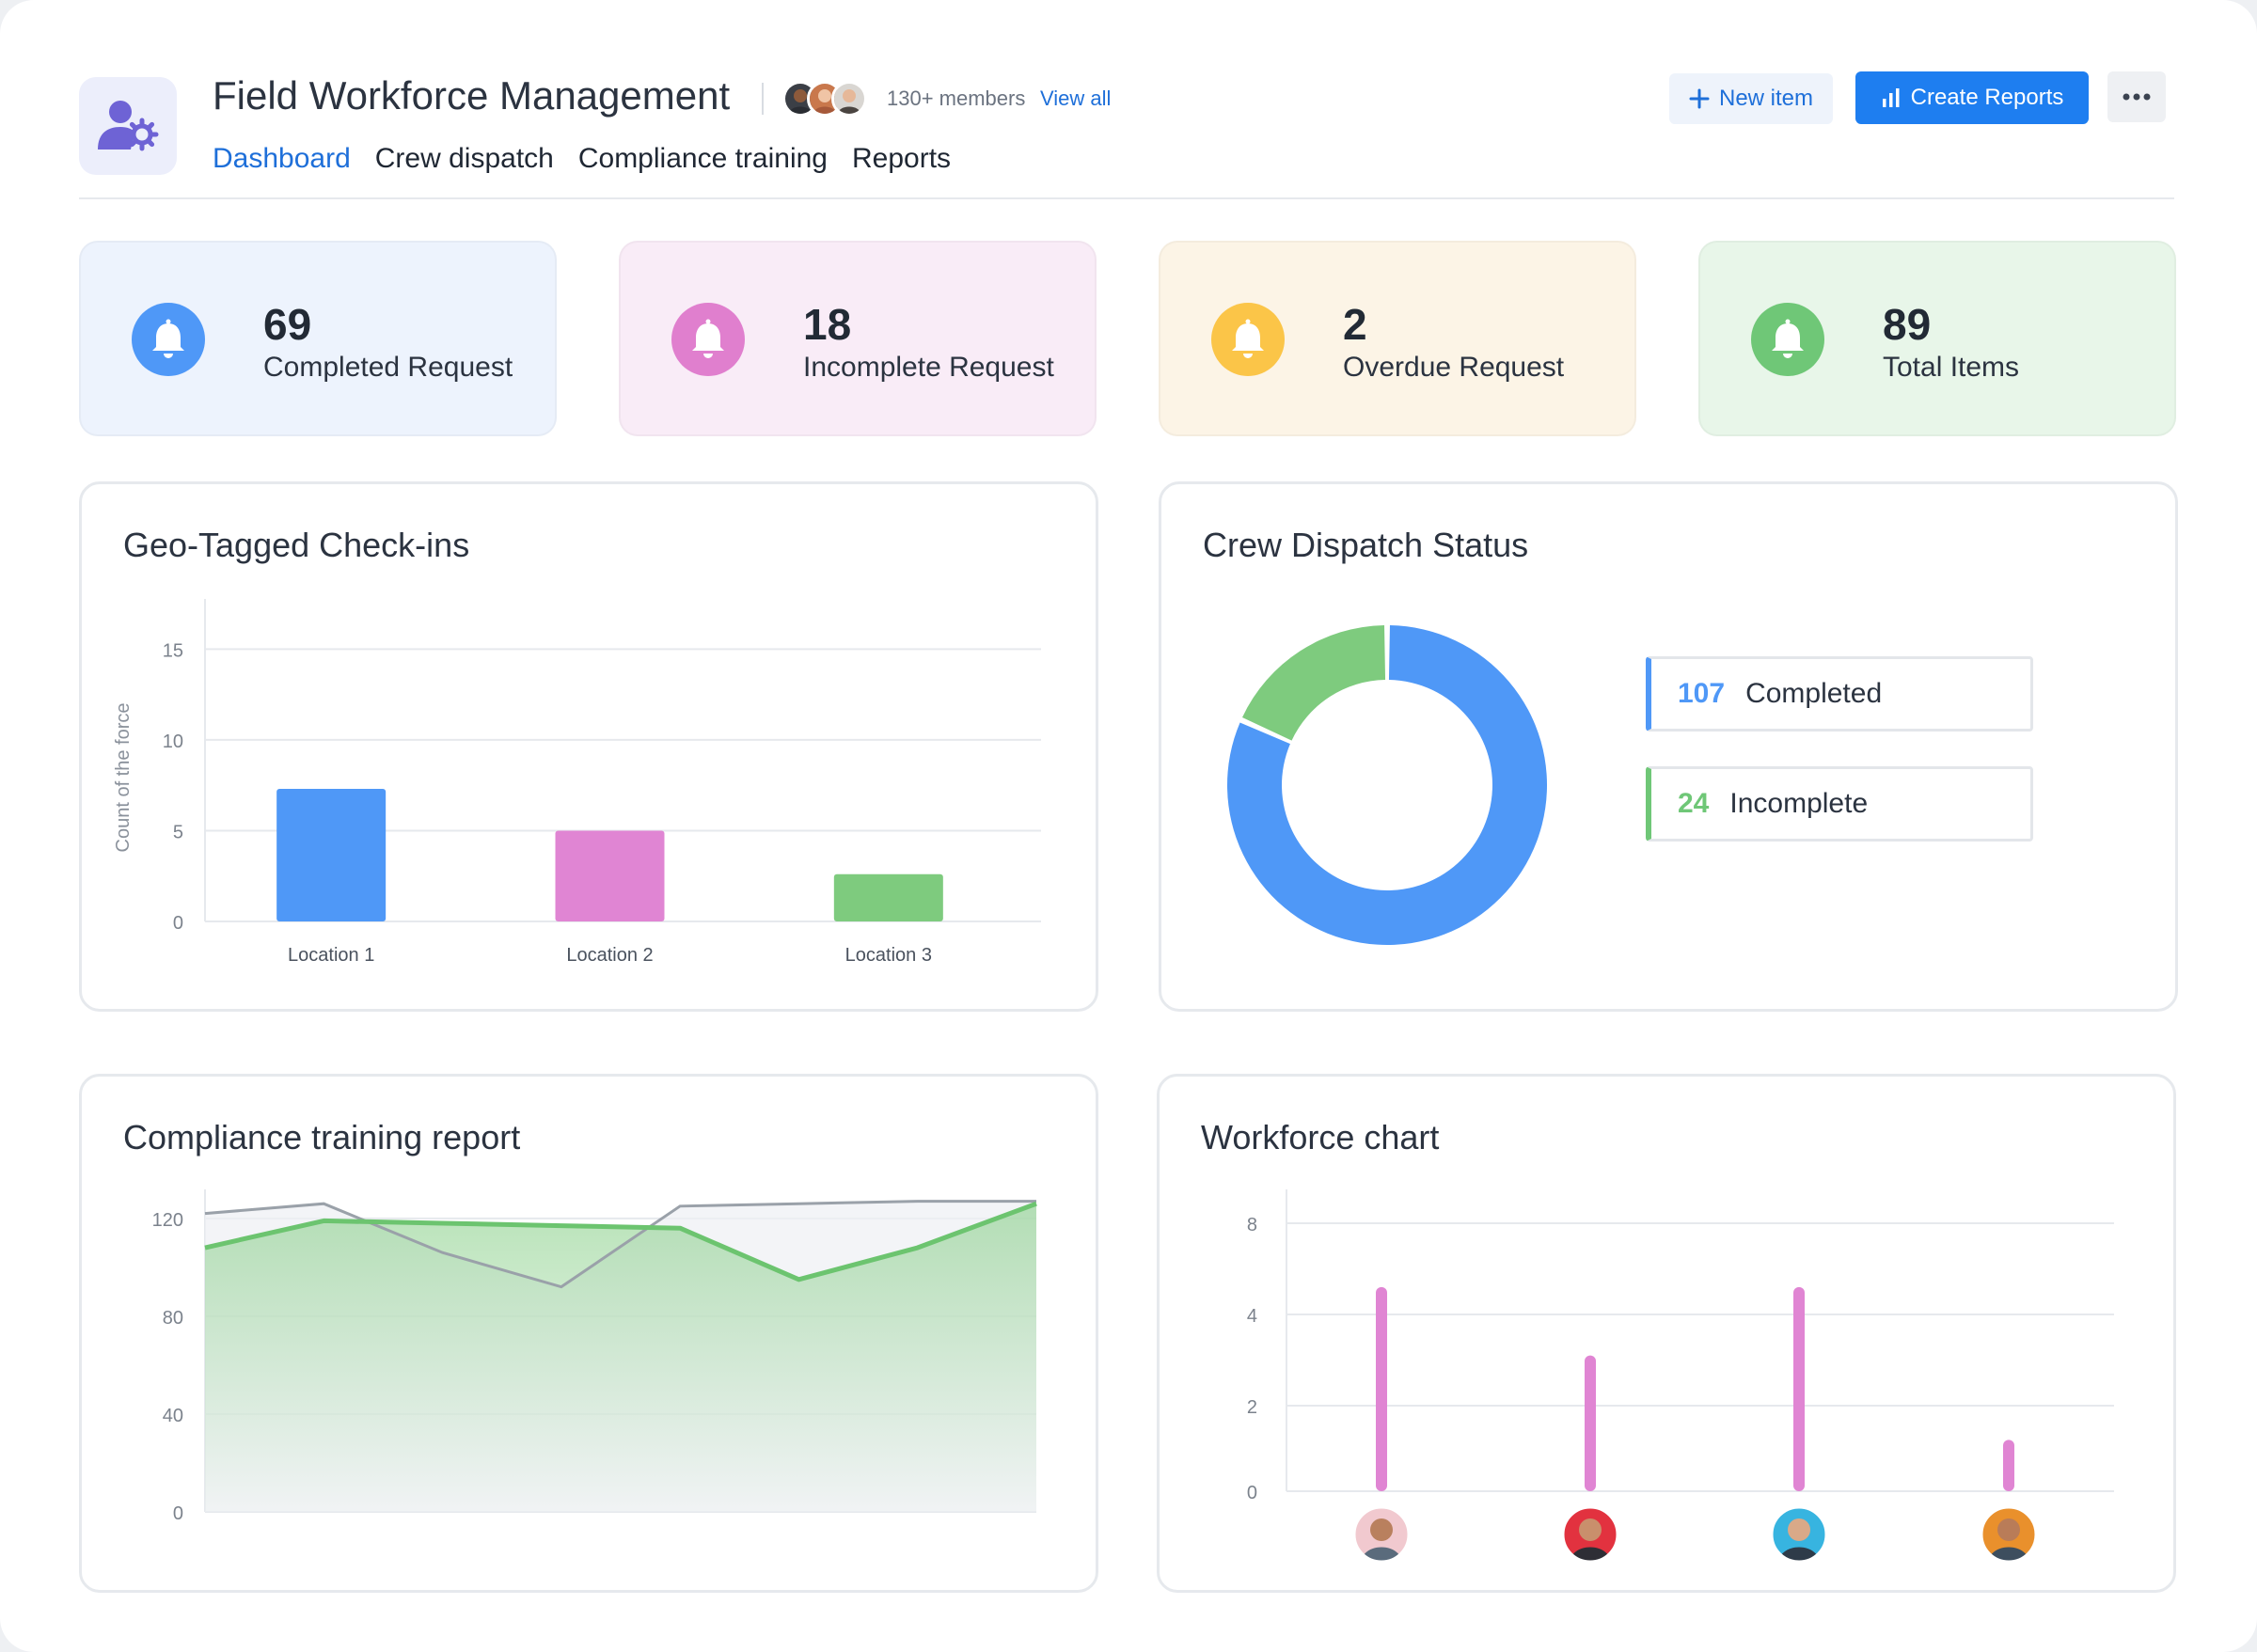  Describe the element at coordinates (472, 95) in the screenshot. I see `page-title: Field Workforce Management` at that location.